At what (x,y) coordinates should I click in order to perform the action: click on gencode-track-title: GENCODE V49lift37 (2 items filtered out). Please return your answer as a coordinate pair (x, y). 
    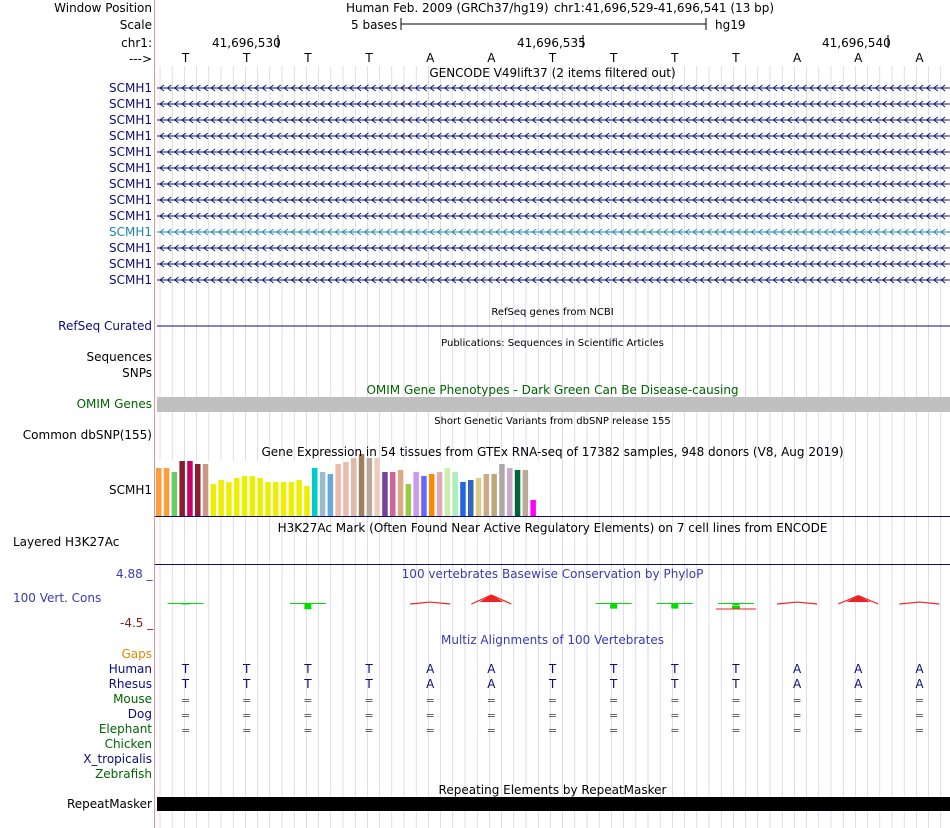
    Looking at the image, I should click on (552, 73).